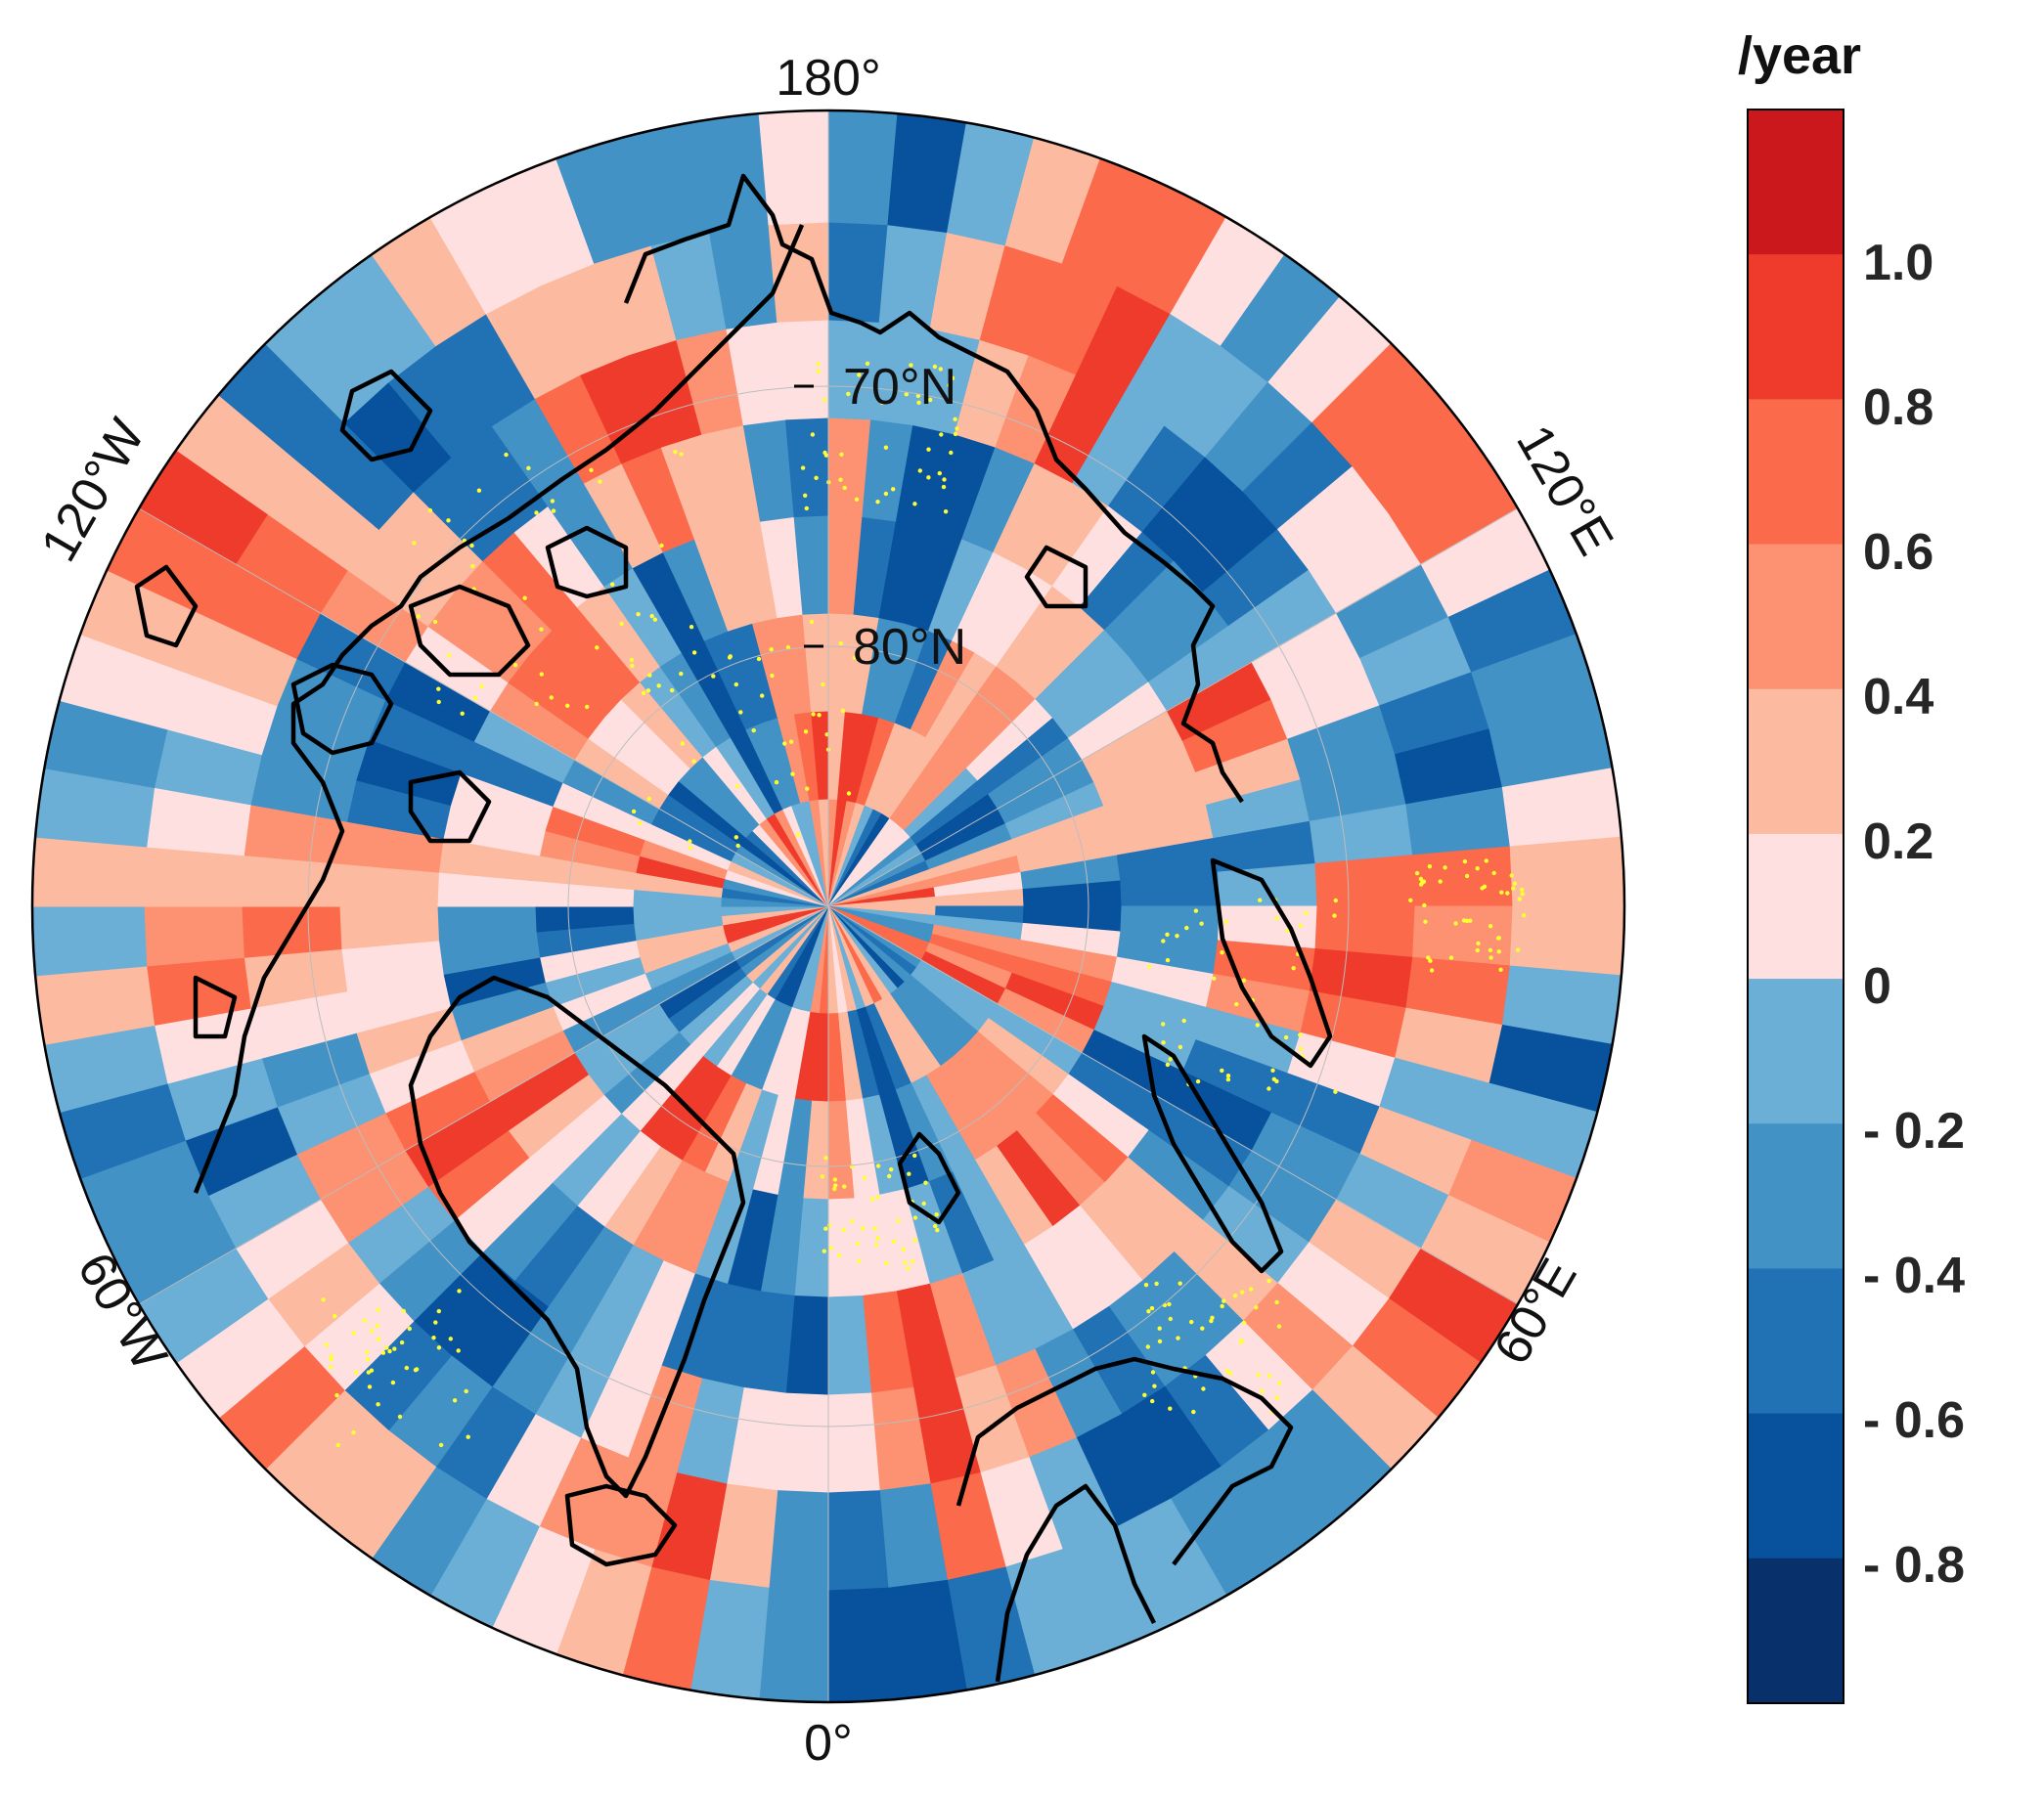  Describe the element at coordinates (577, 1237) in the screenshot. I see `coastline-greenland` at that location.